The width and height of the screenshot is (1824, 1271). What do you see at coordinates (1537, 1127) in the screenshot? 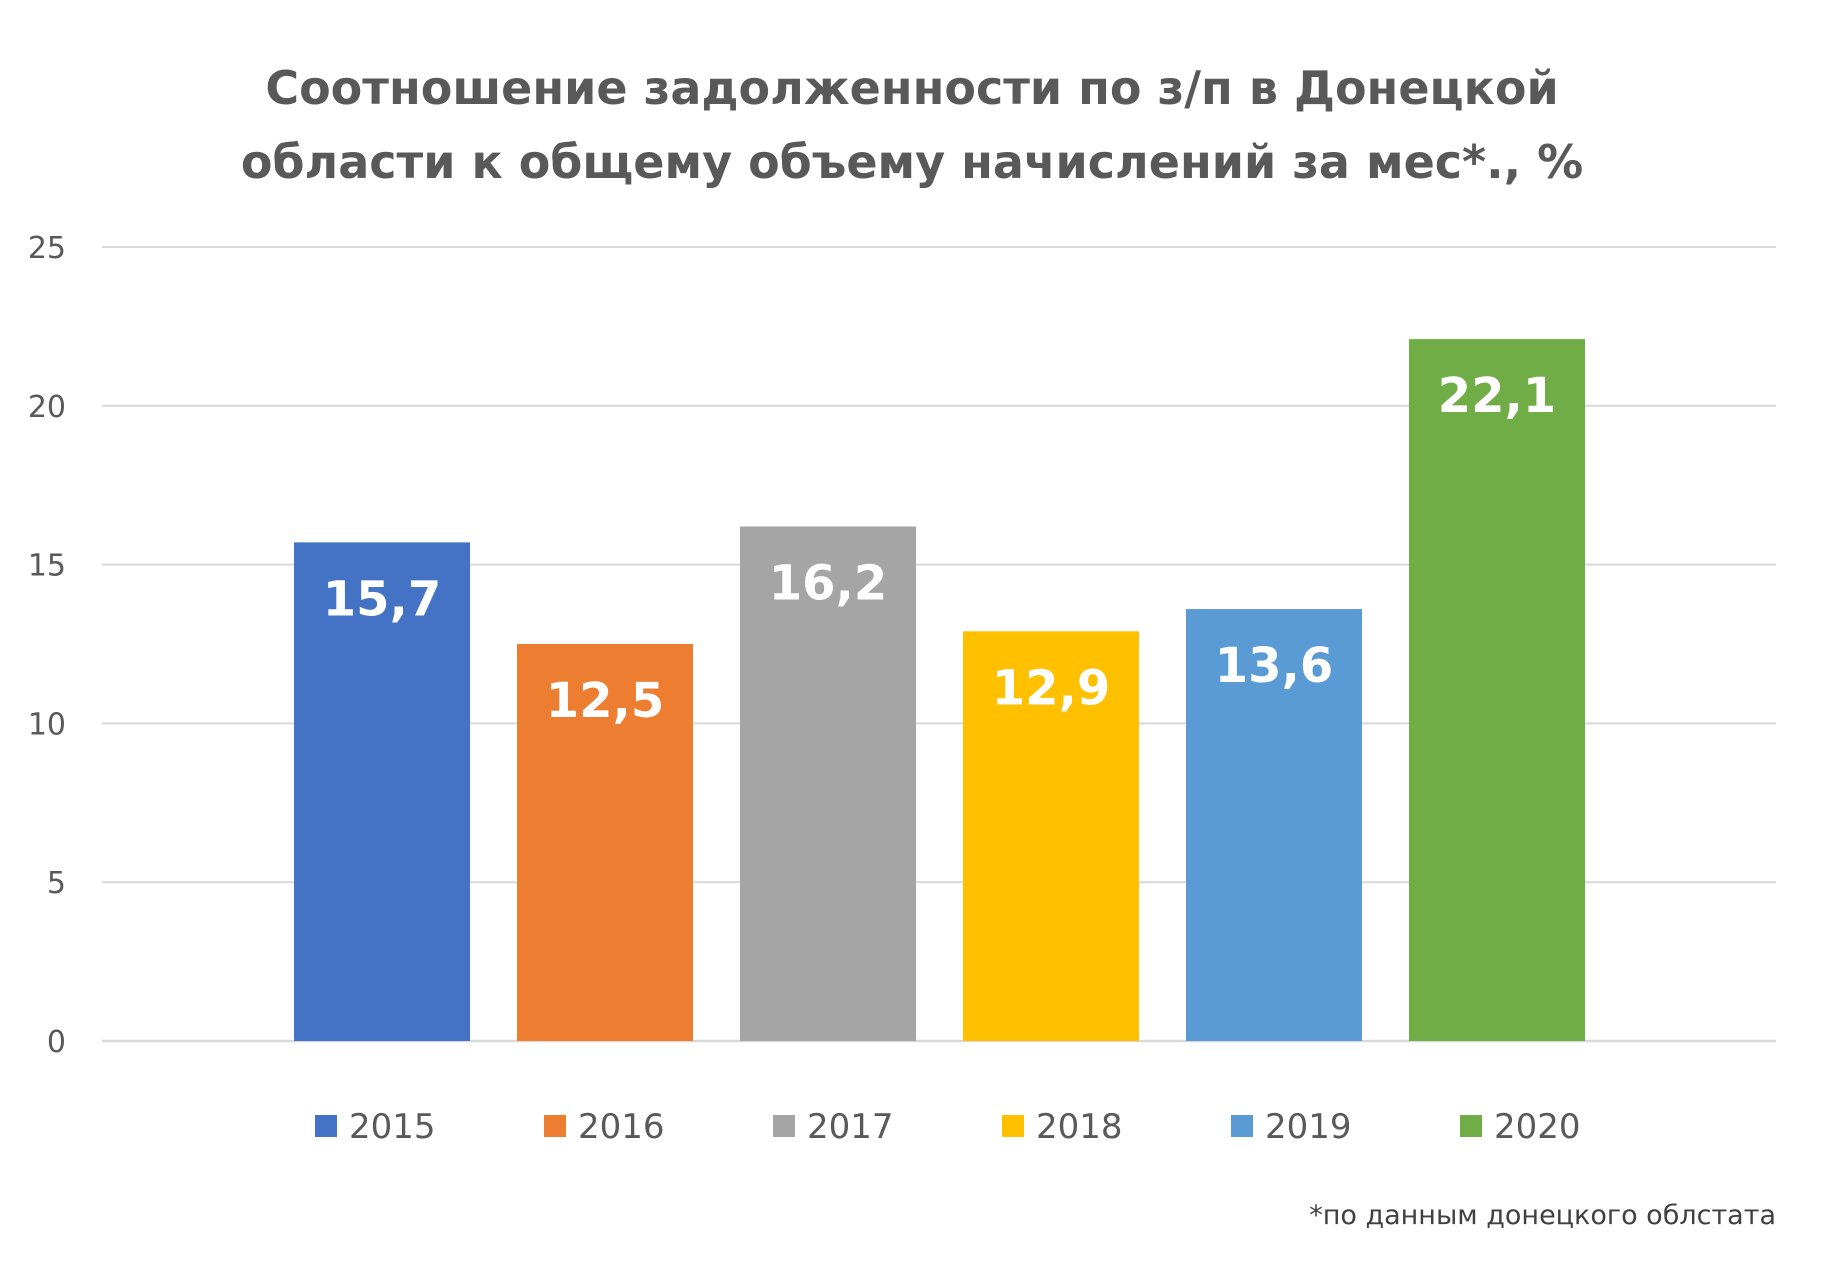
I see `legend-label: 2020` at bounding box center [1537, 1127].